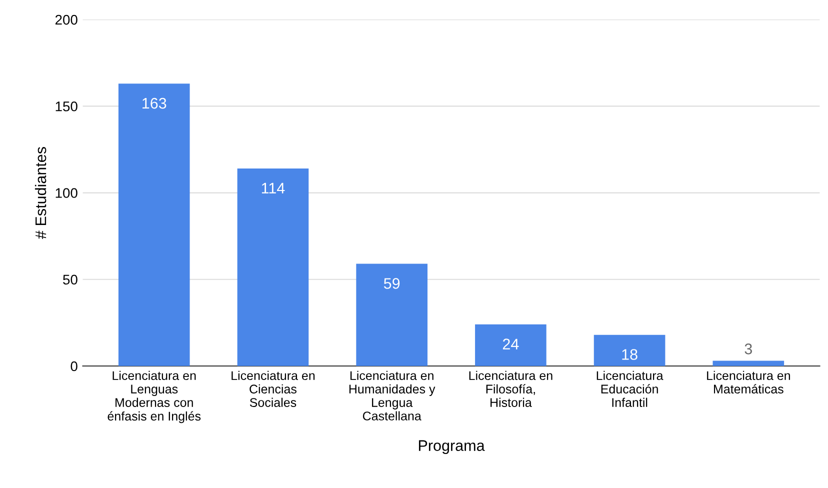  What do you see at coordinates (273, 188) in the screenshot?
I see `data-label: 114` at bounding box center [273, 188].